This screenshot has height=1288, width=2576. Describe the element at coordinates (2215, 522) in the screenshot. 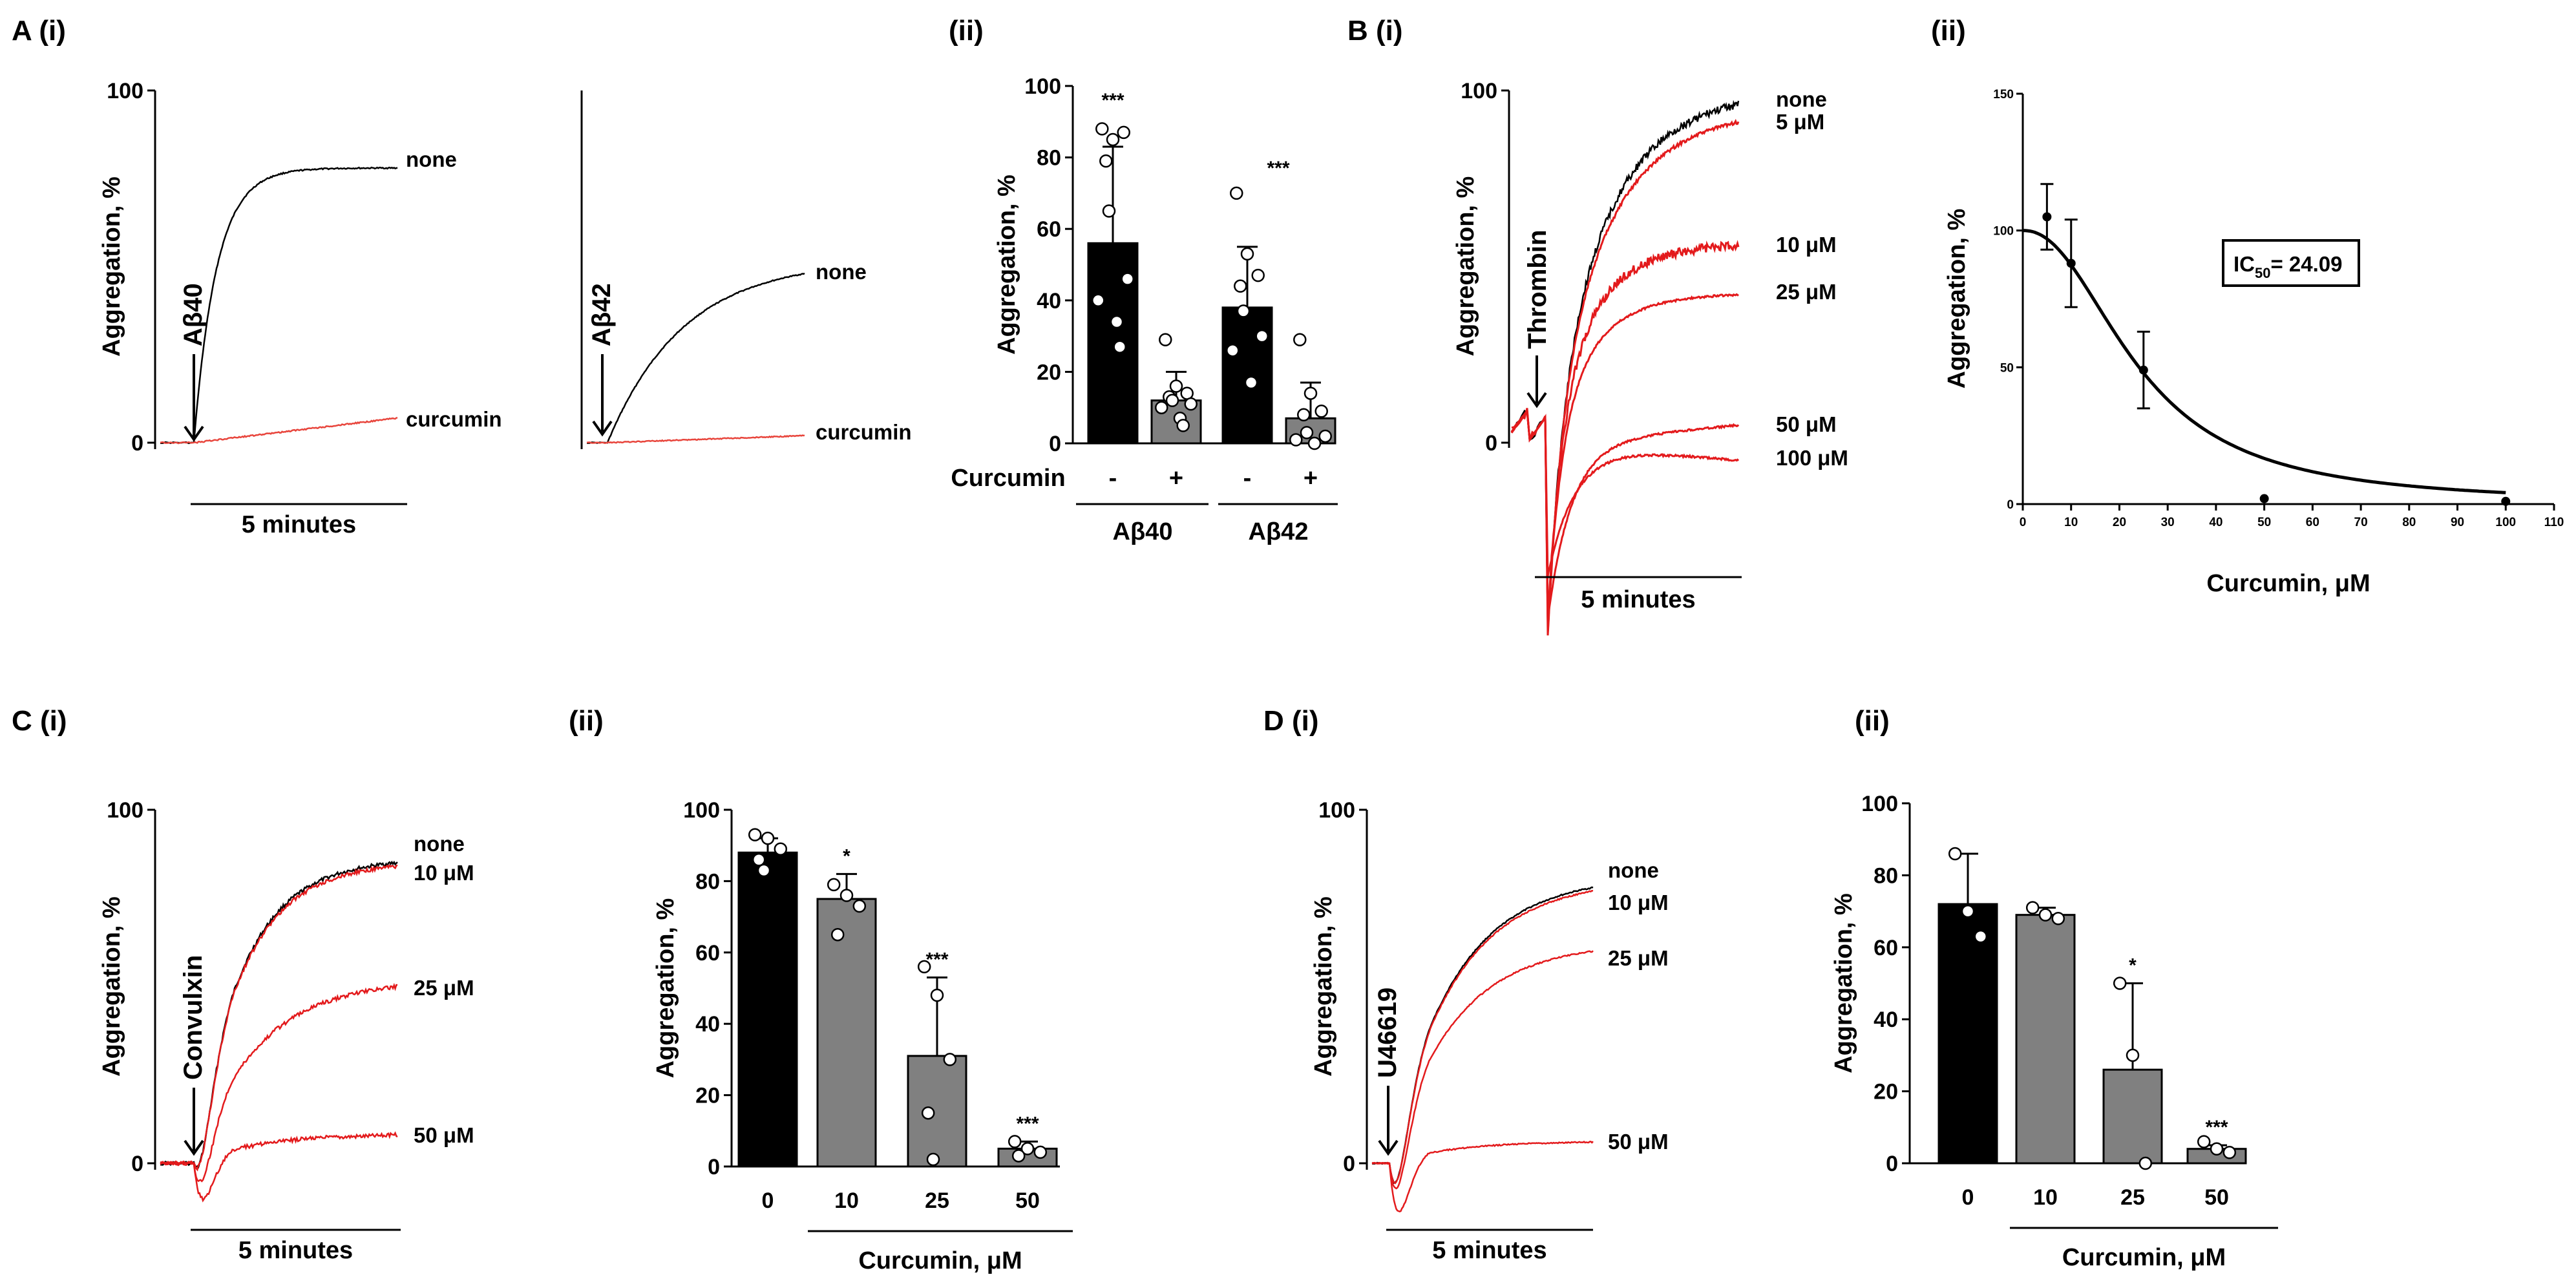

I see `x-tick-label: 40` at that location.